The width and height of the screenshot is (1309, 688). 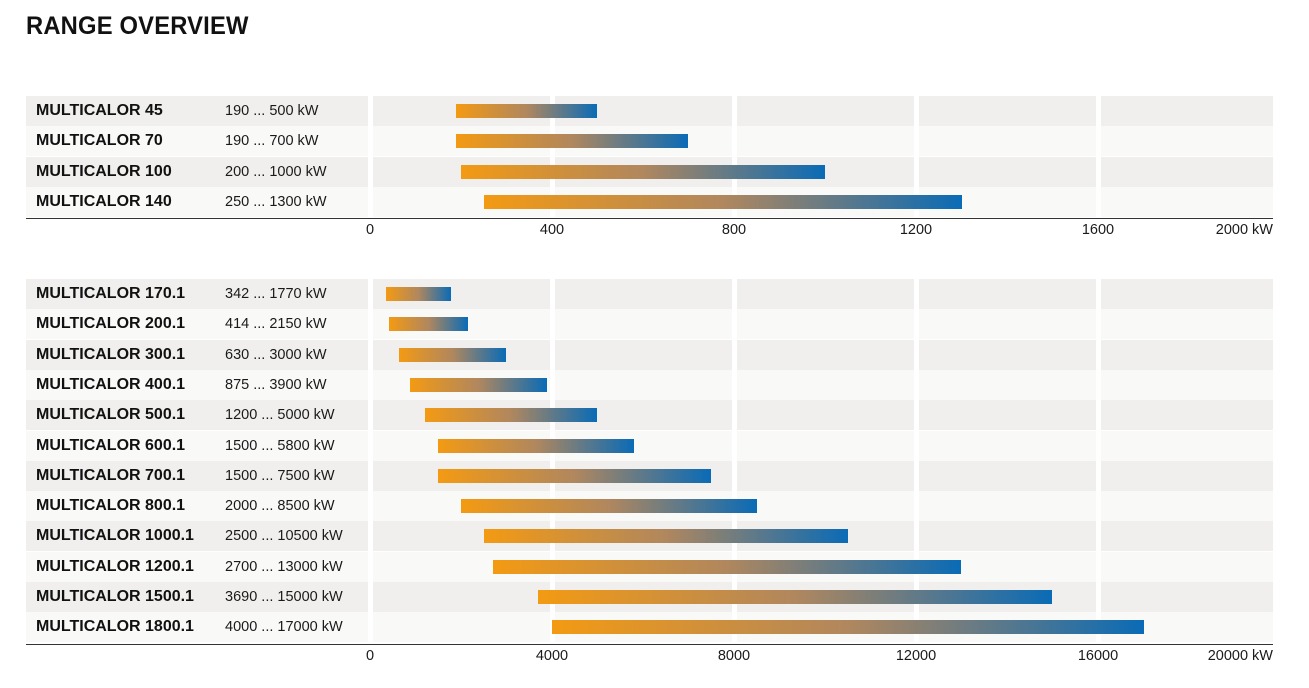 I want to click on category-label: MULTICALOR 700.1, so click(x=111, y=475).